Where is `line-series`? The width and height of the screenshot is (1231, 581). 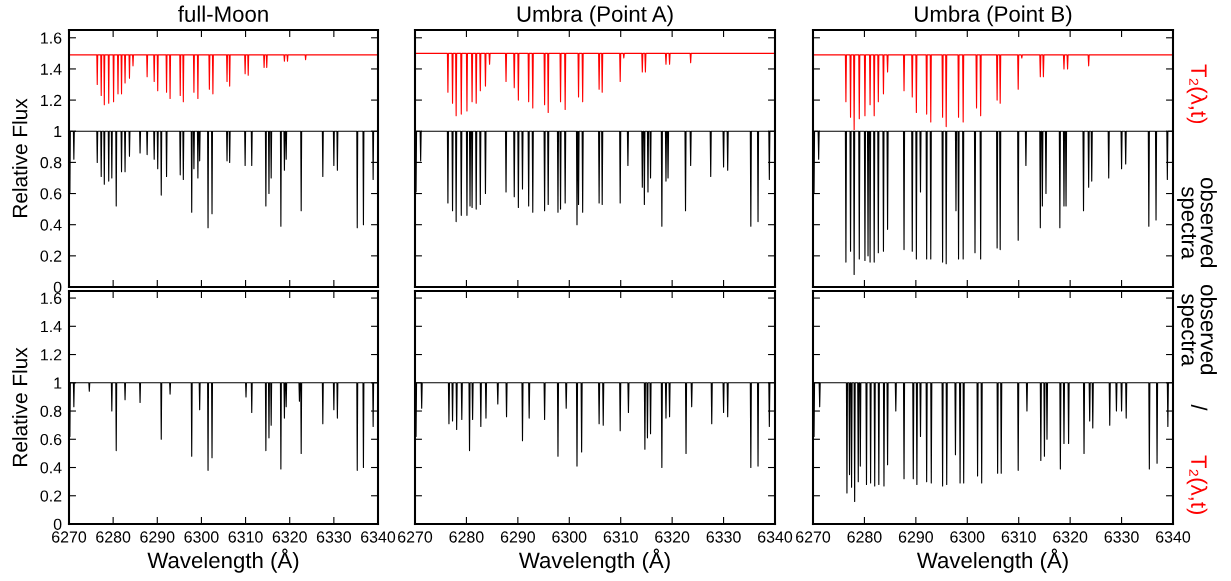 line-series is located at coordinates (223, 80).